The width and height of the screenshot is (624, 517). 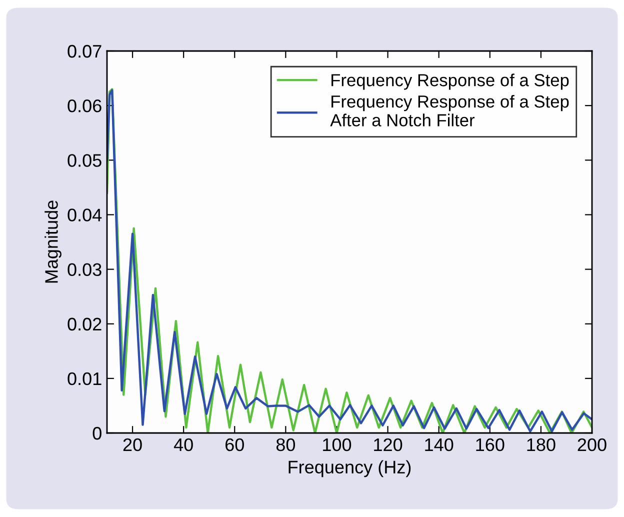 What do you see at coordinates (388, 445) in the screenshot?
I see `x-tick-label: 120` at bounding box center [388, 445].